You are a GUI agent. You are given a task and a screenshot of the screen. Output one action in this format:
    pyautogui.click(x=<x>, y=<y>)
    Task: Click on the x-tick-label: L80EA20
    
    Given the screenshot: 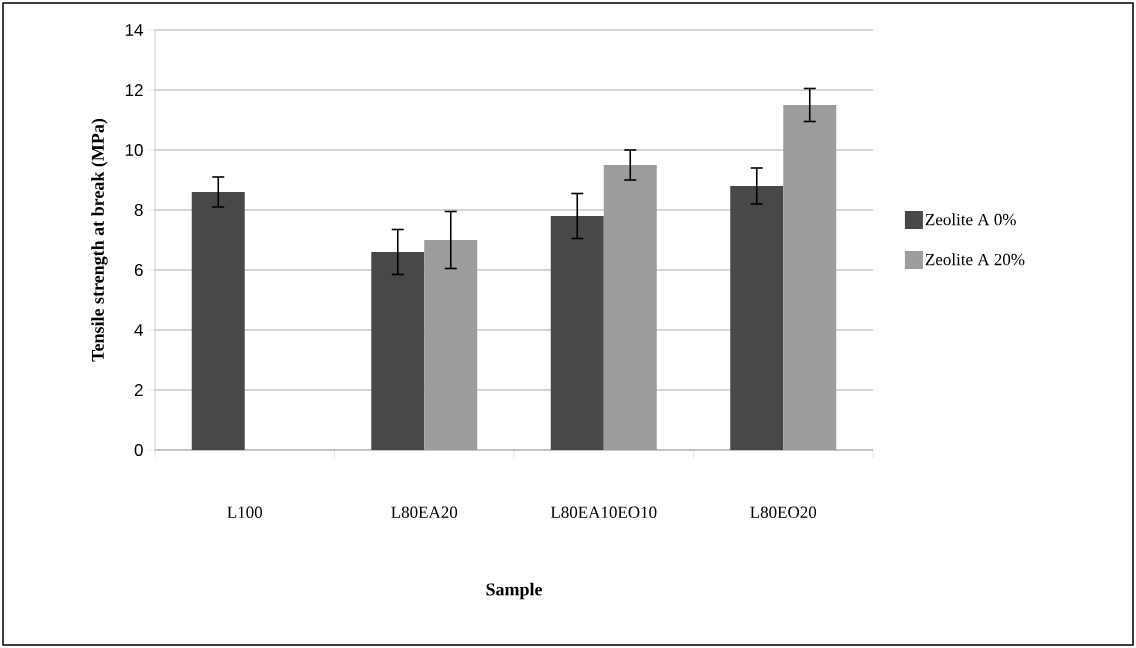 What is the action you would take?
    pyautogui.click(x=424, y=512)
    